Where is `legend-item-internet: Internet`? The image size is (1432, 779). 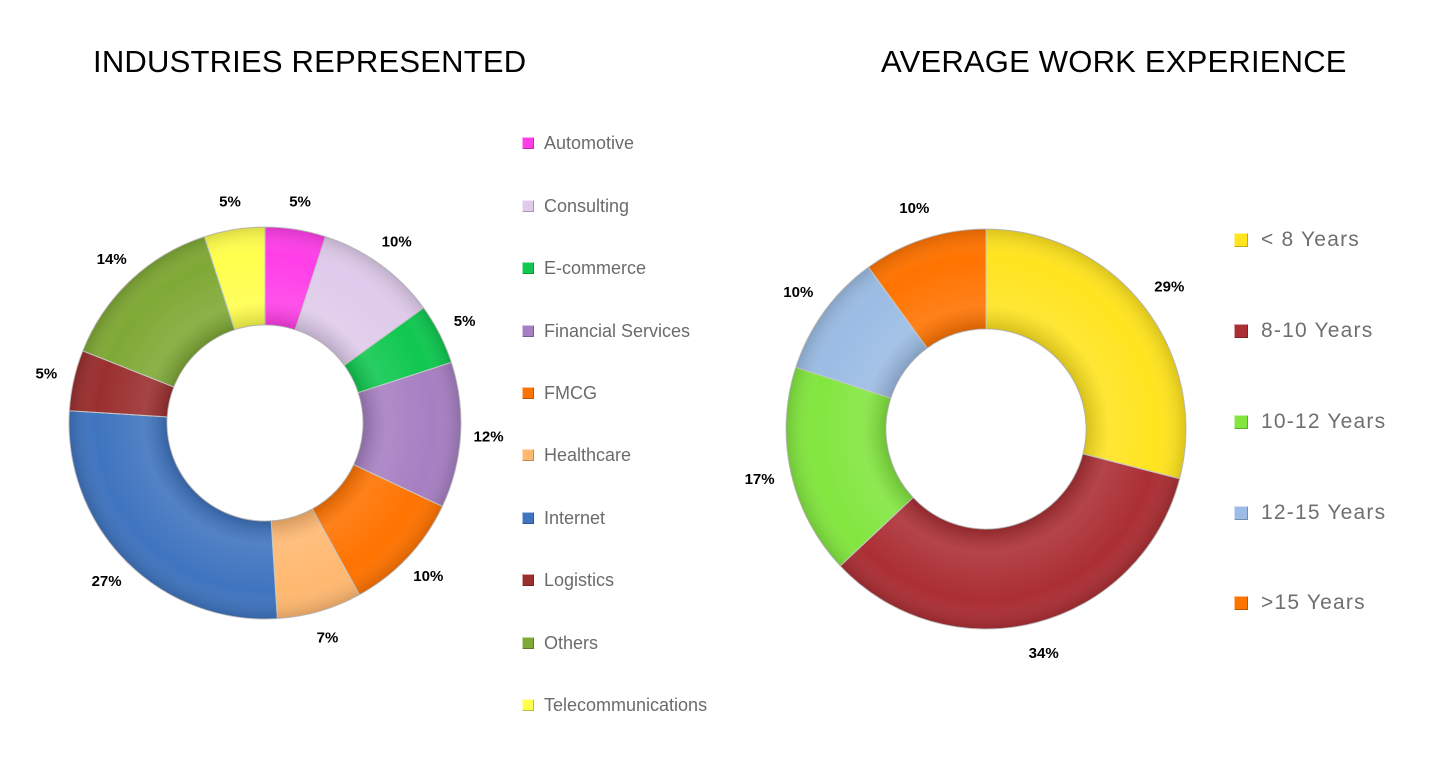
legend-item-internet: Internet is located at coordinates (563, 518).